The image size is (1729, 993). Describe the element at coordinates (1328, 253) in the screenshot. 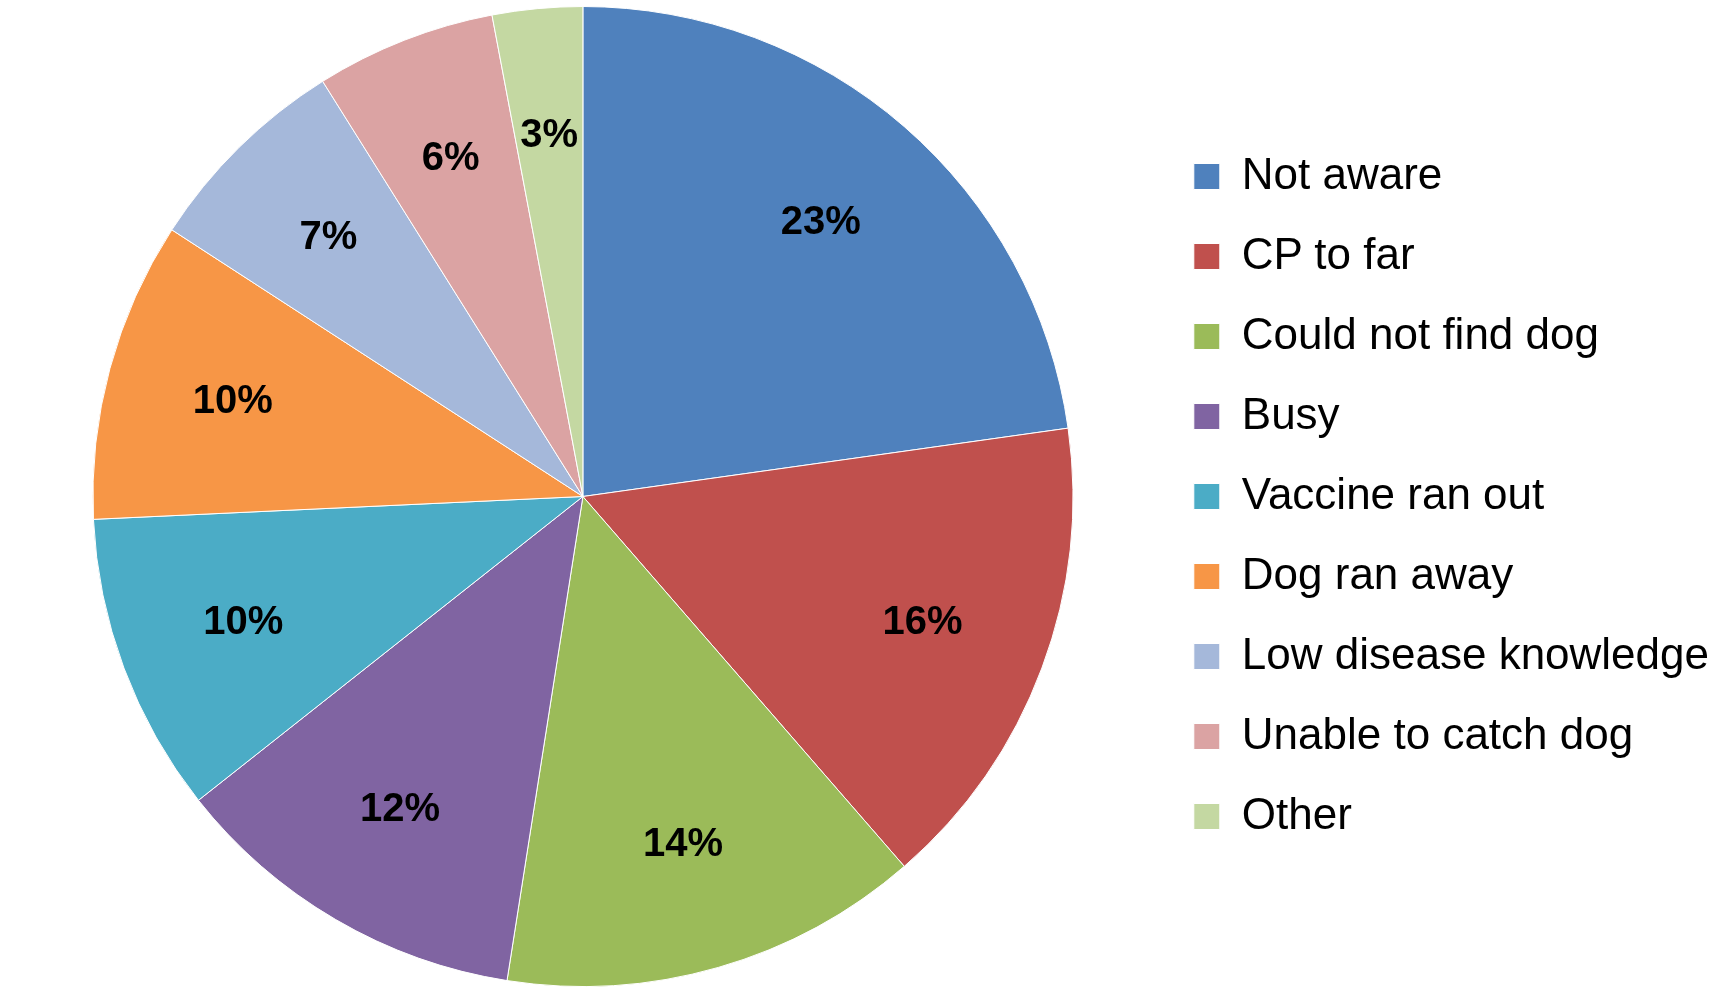

I see `legend-label: CP to far` at that location.